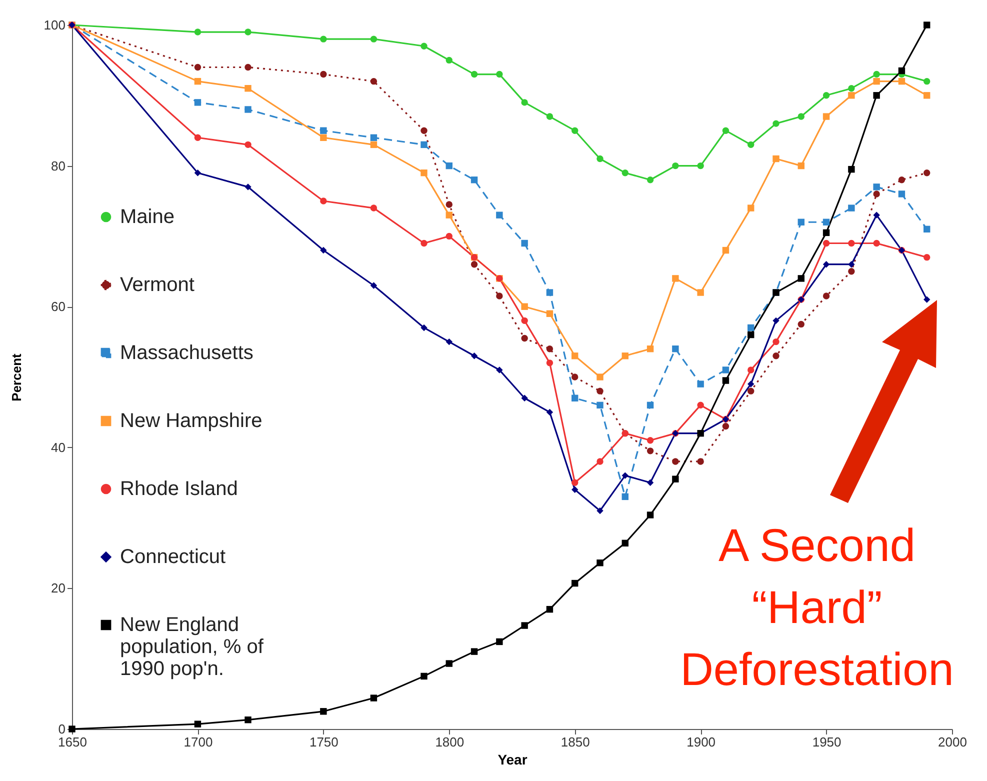 The image size is (987, 781). Describe the element at coordinates (191, 421) in the screenshot. I see `legend-label: New Hampshire` at that location.